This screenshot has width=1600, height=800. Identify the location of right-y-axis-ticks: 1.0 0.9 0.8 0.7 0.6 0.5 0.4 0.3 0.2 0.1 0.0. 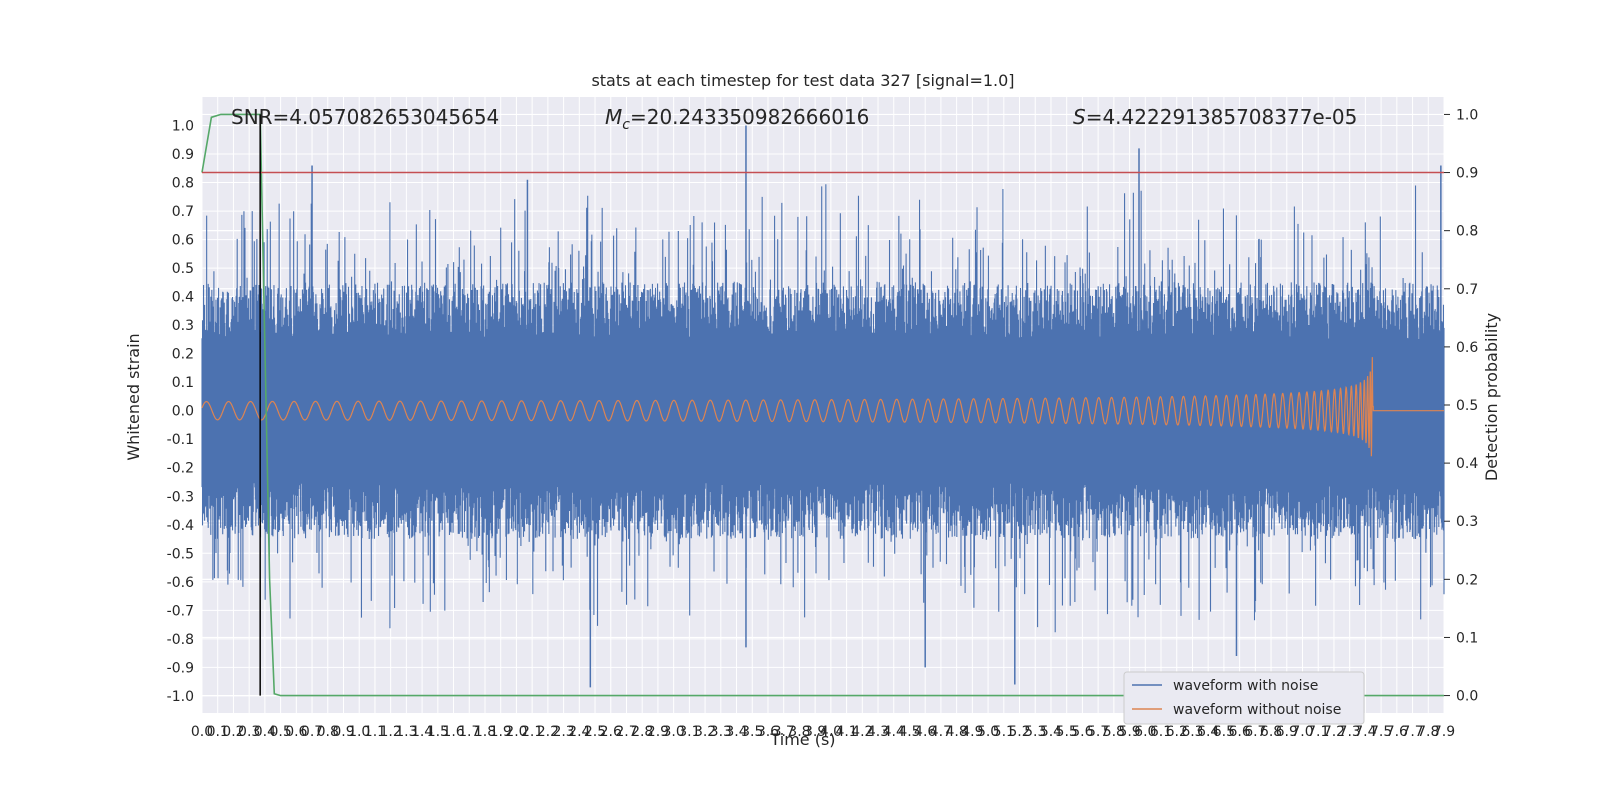
(1461, 406).